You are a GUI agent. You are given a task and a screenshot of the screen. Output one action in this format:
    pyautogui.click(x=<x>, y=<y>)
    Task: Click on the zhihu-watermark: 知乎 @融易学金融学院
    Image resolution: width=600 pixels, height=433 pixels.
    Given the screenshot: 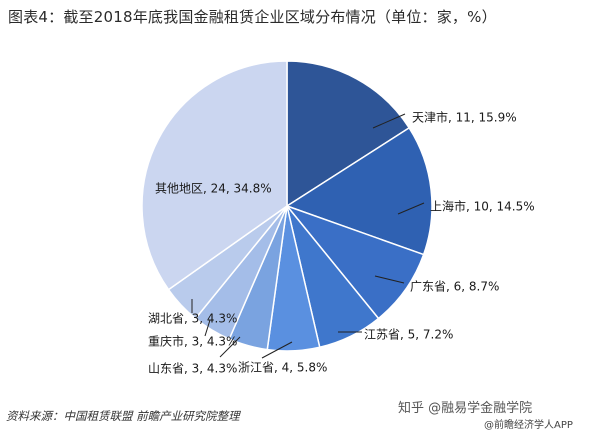 What is the action you would take?
    pyautogui.click(x=465, y=408)
    